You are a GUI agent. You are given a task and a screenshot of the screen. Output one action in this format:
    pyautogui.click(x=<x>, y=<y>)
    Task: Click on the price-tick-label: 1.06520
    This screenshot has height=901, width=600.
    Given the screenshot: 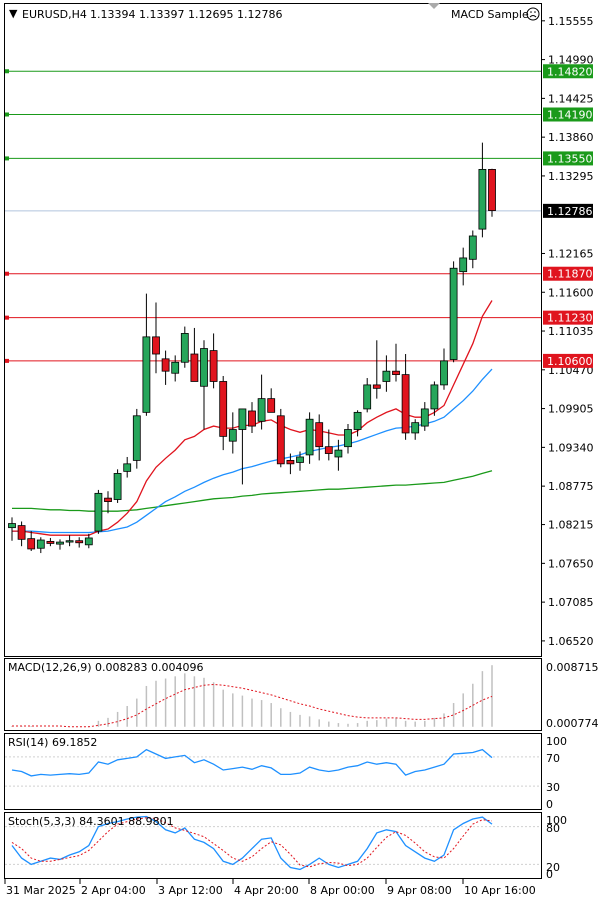 What is the action you would take?
    pyautogui.click(x=571, y=641)
    